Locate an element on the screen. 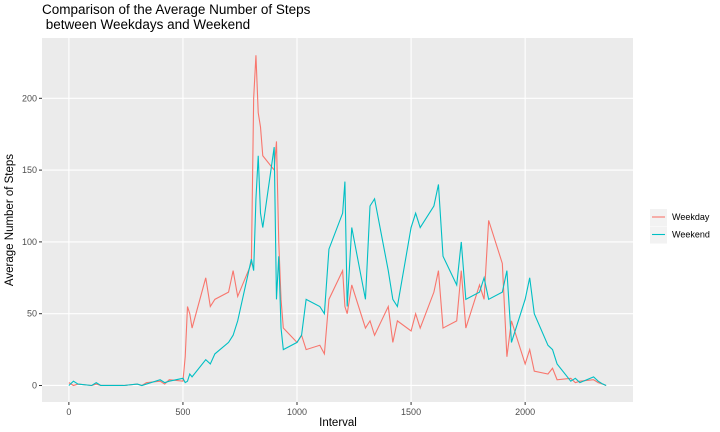  x-tick-label: 500 is located at coordinates (182, 412).